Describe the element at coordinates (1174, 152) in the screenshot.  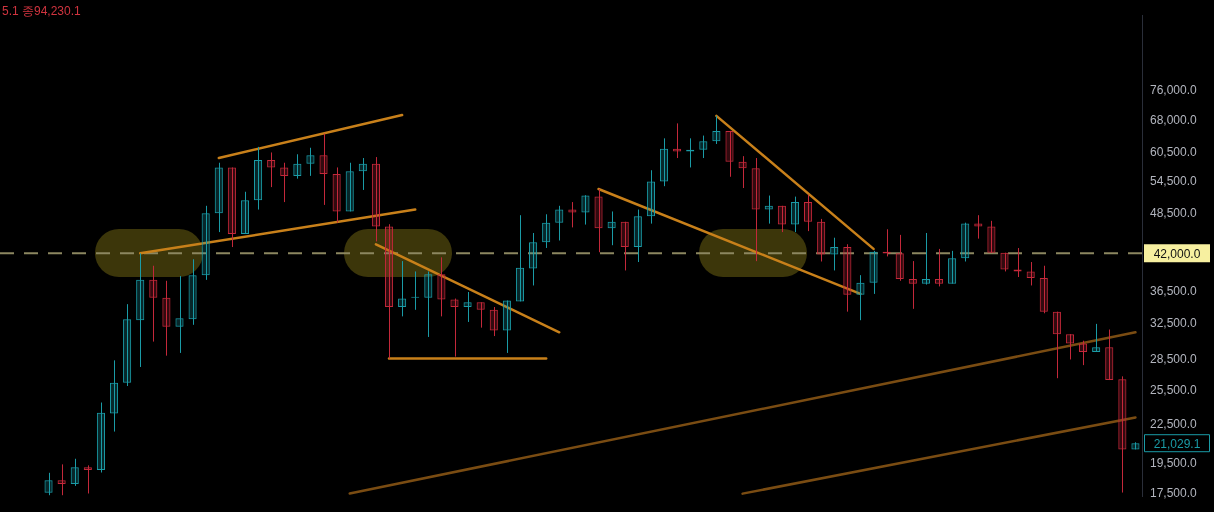
I see `y-tick-label: 60,500.0` at that location.